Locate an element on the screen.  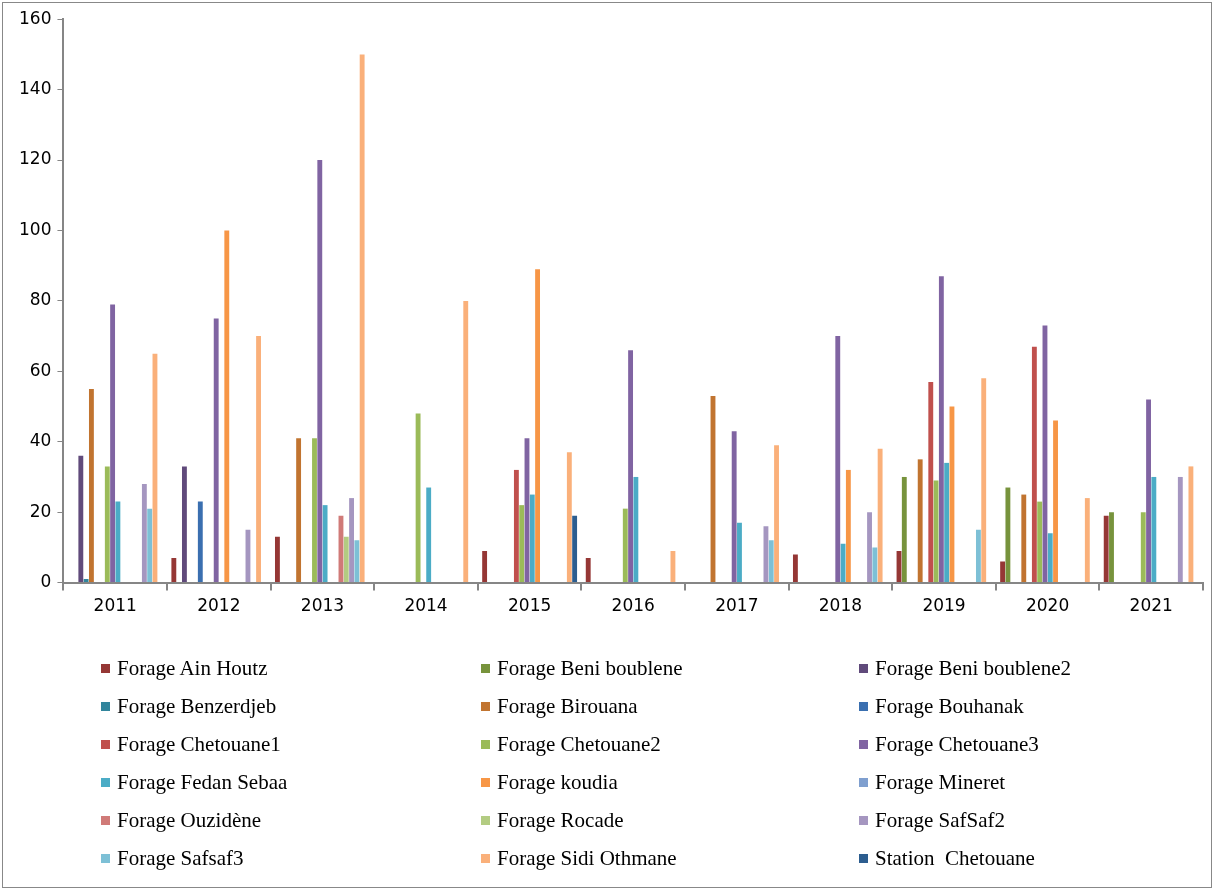
y-tick-label: 0 is located at coordinates (46, 581).